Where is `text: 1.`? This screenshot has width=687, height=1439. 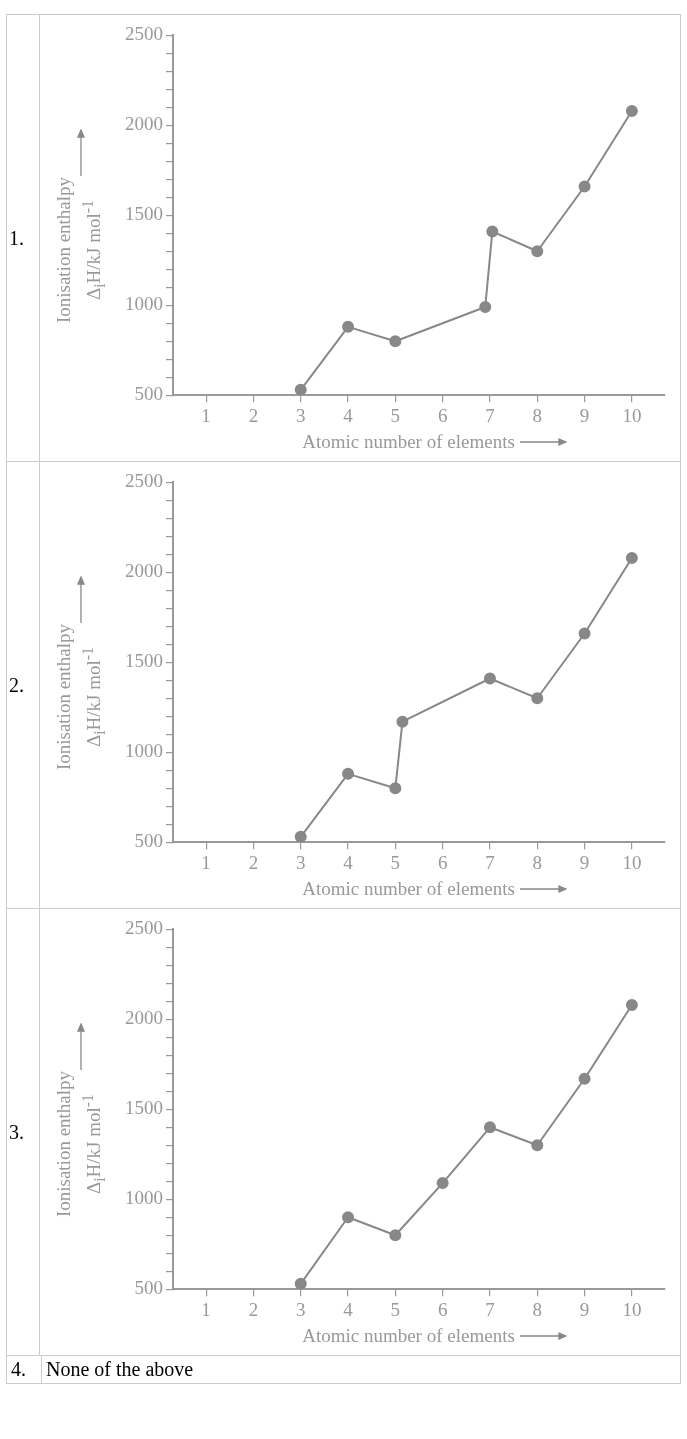
text: 1. is located at coordinates (23, 238).